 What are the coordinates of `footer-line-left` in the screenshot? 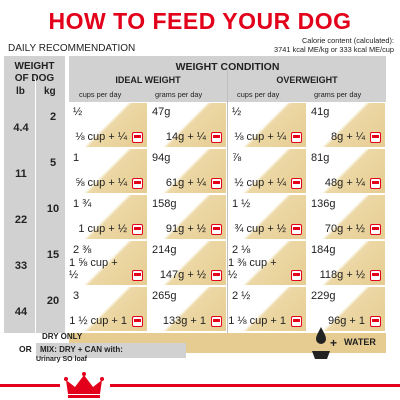 It's located at (30, 385).